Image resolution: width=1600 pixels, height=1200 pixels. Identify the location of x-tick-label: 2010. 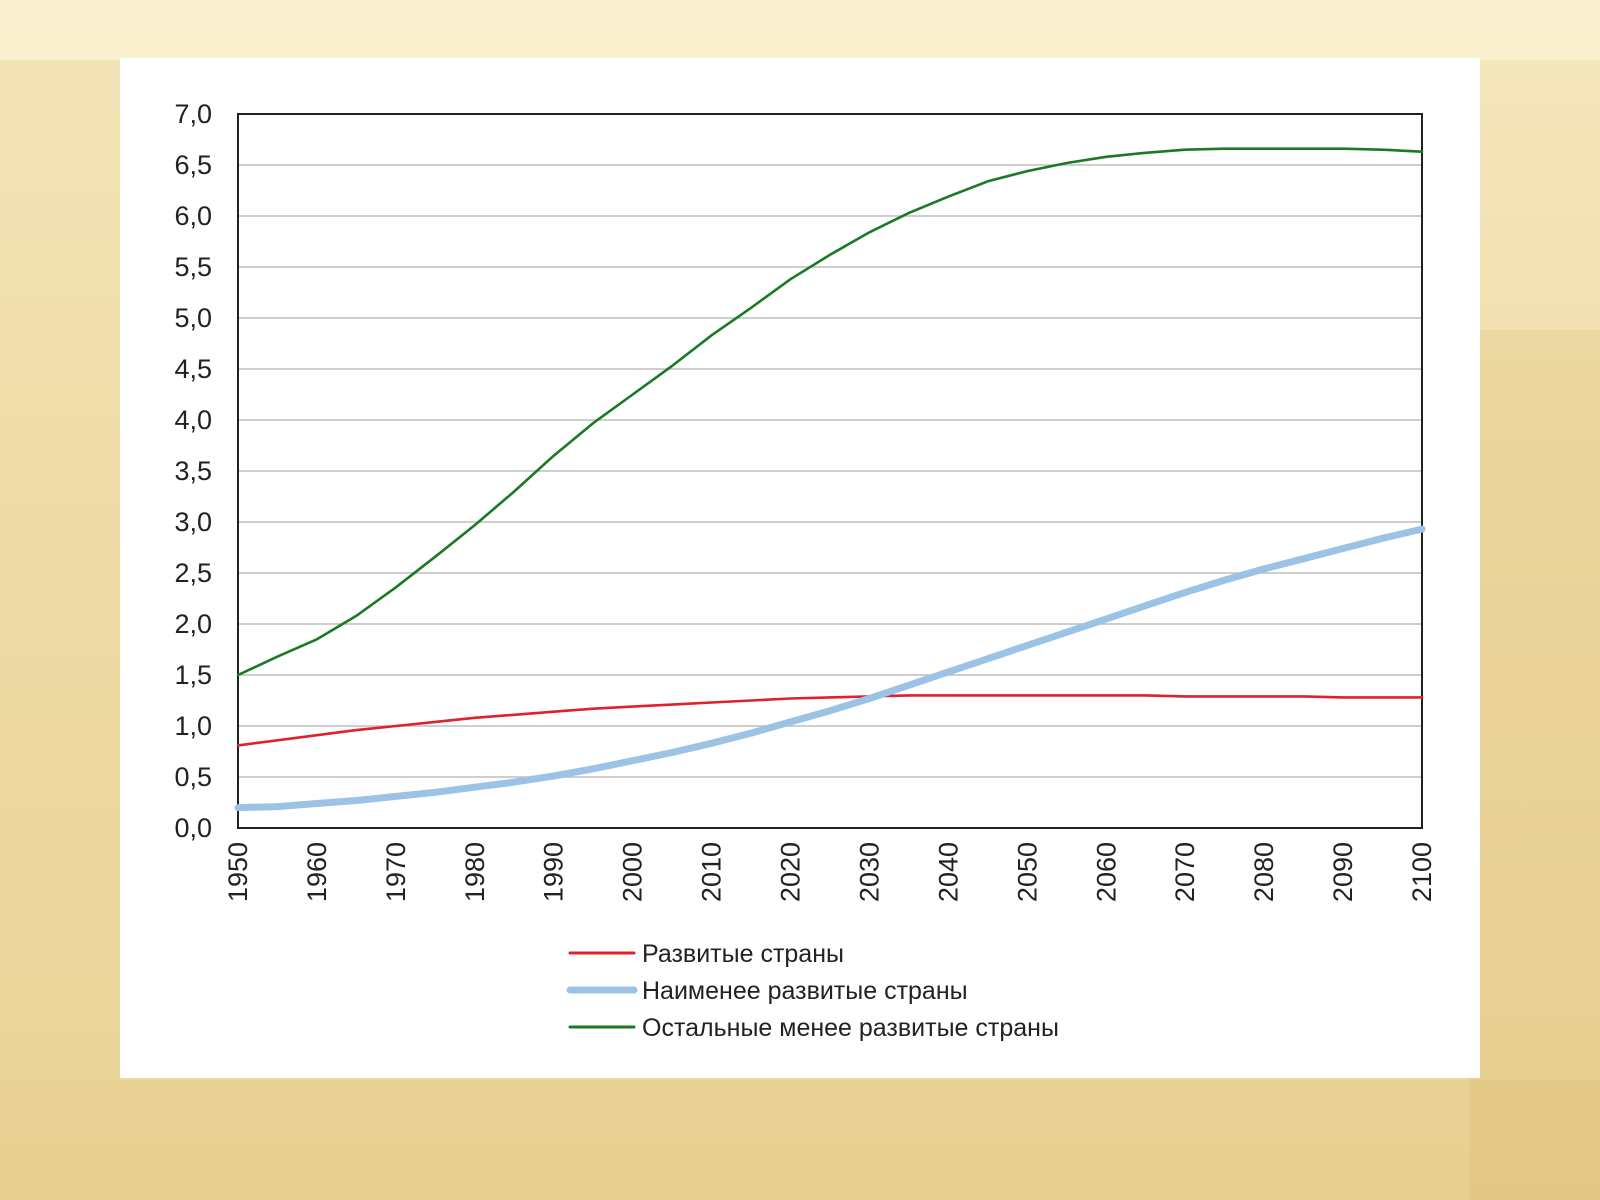
(712, 872).